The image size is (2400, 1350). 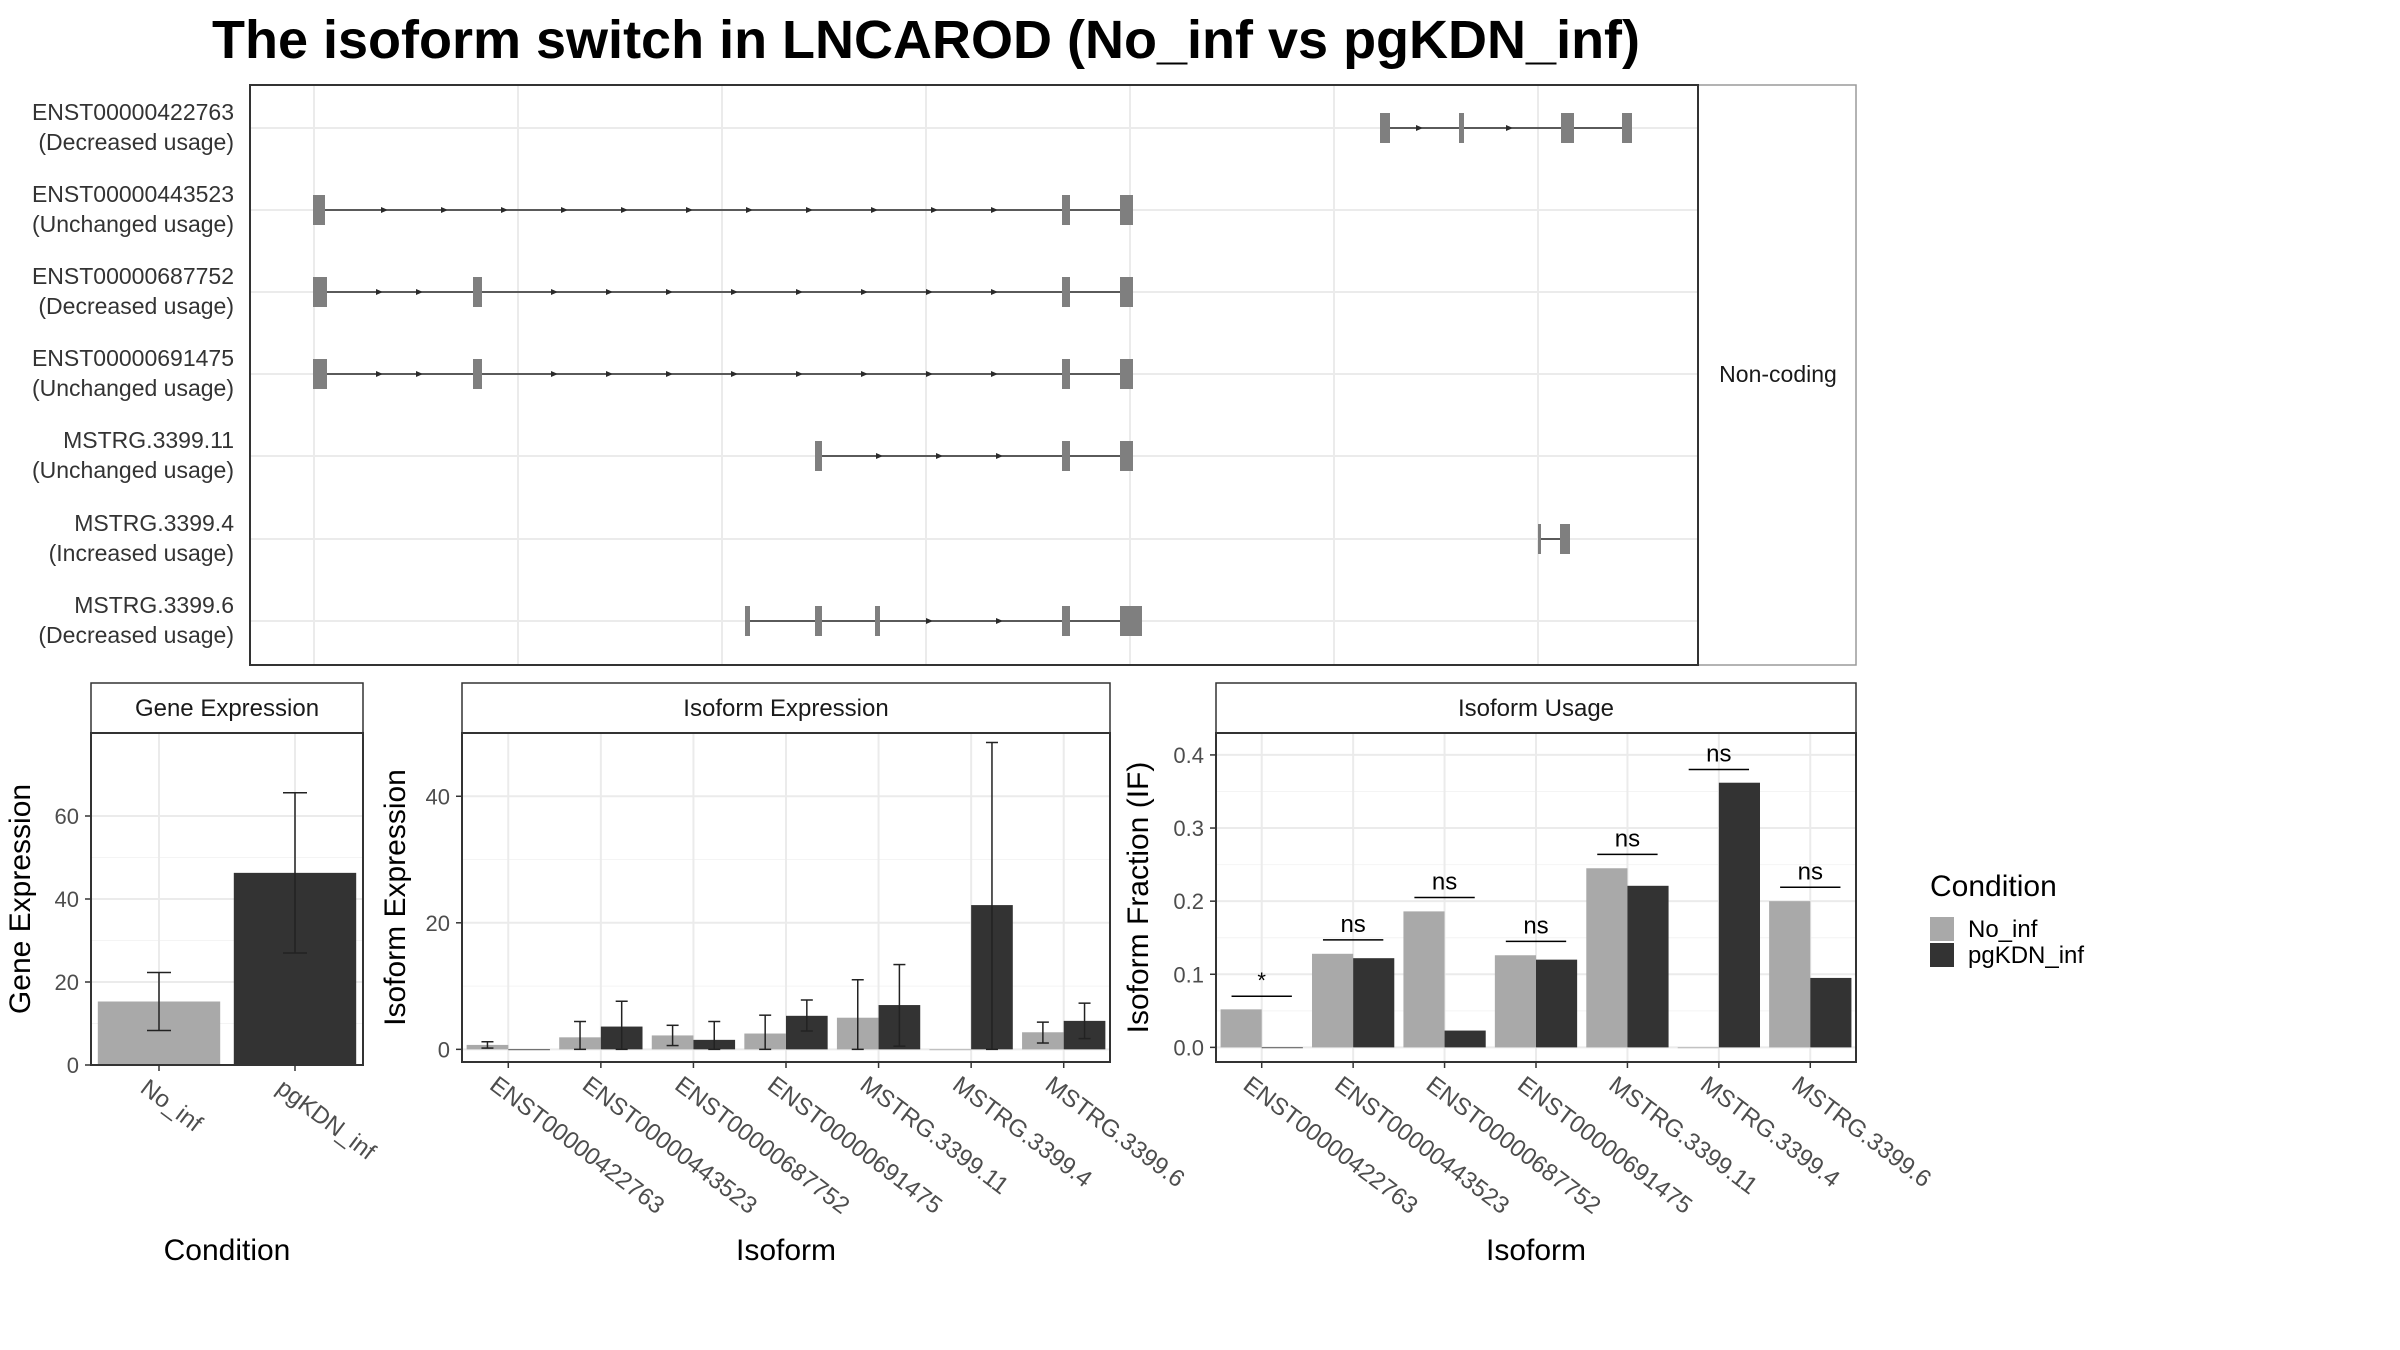 I want to click on panel-title: Isoform Expression, so click(x=785, y=708).